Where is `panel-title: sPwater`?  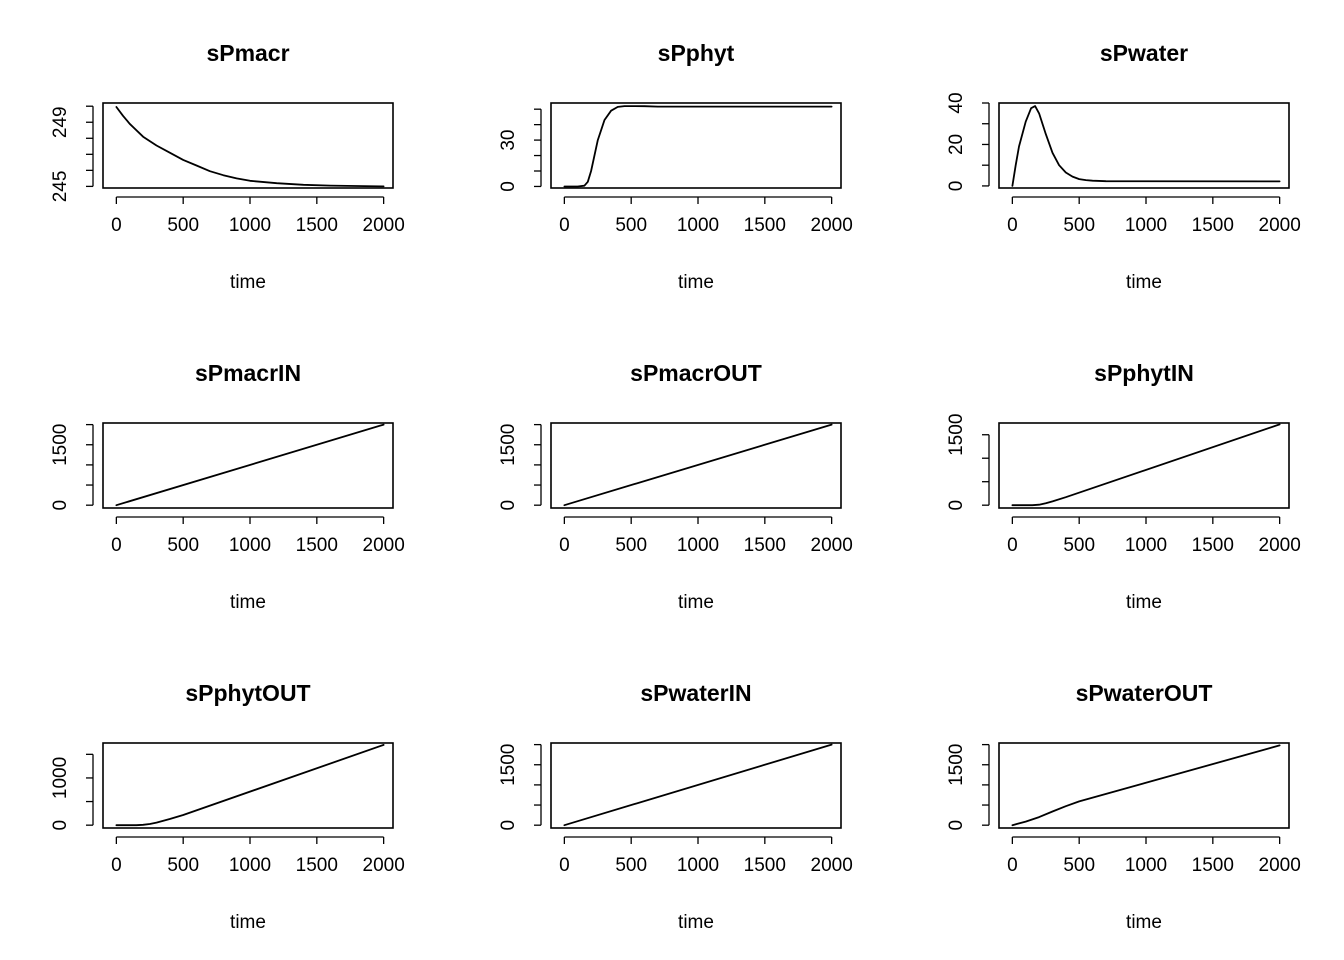 panel-title: sPwater is located at coordinates (1144, 53).